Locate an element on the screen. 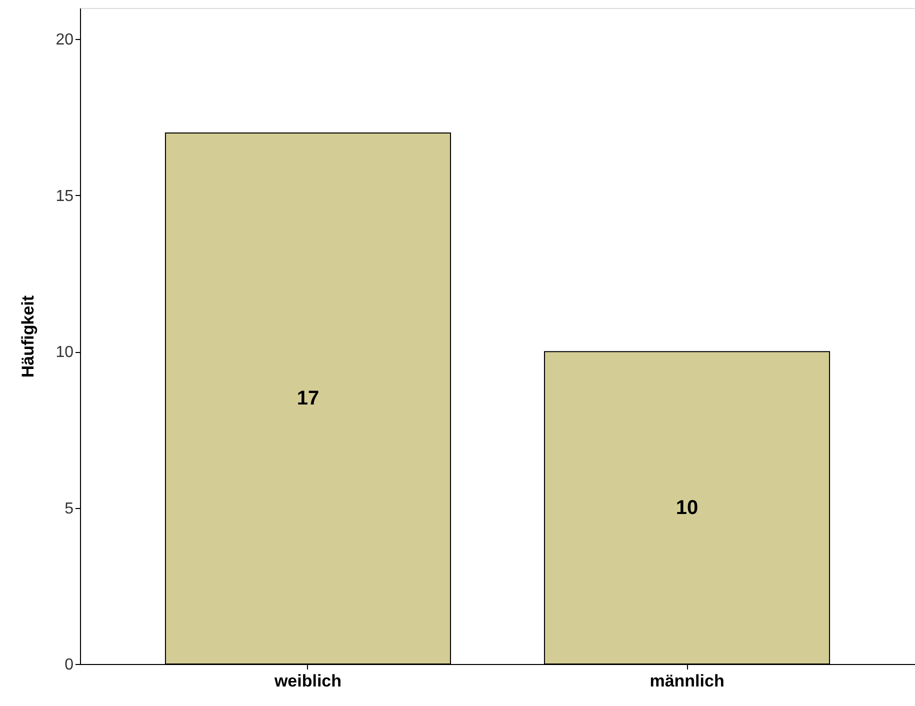 Image resolution: width=915 pixels, height=706 pixels. data-label: 17 is located at coordinates (308, 398).